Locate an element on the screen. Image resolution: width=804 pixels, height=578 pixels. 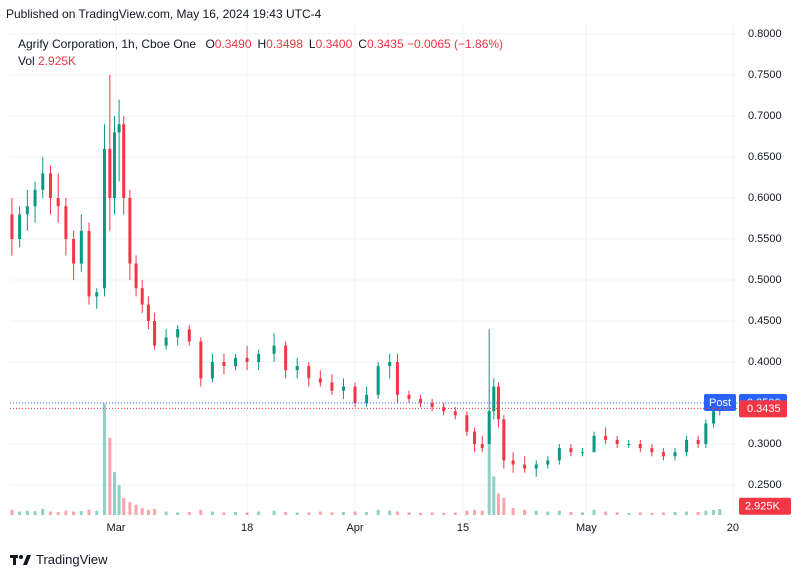
post-label: Post is located at coordinates (720, 403).